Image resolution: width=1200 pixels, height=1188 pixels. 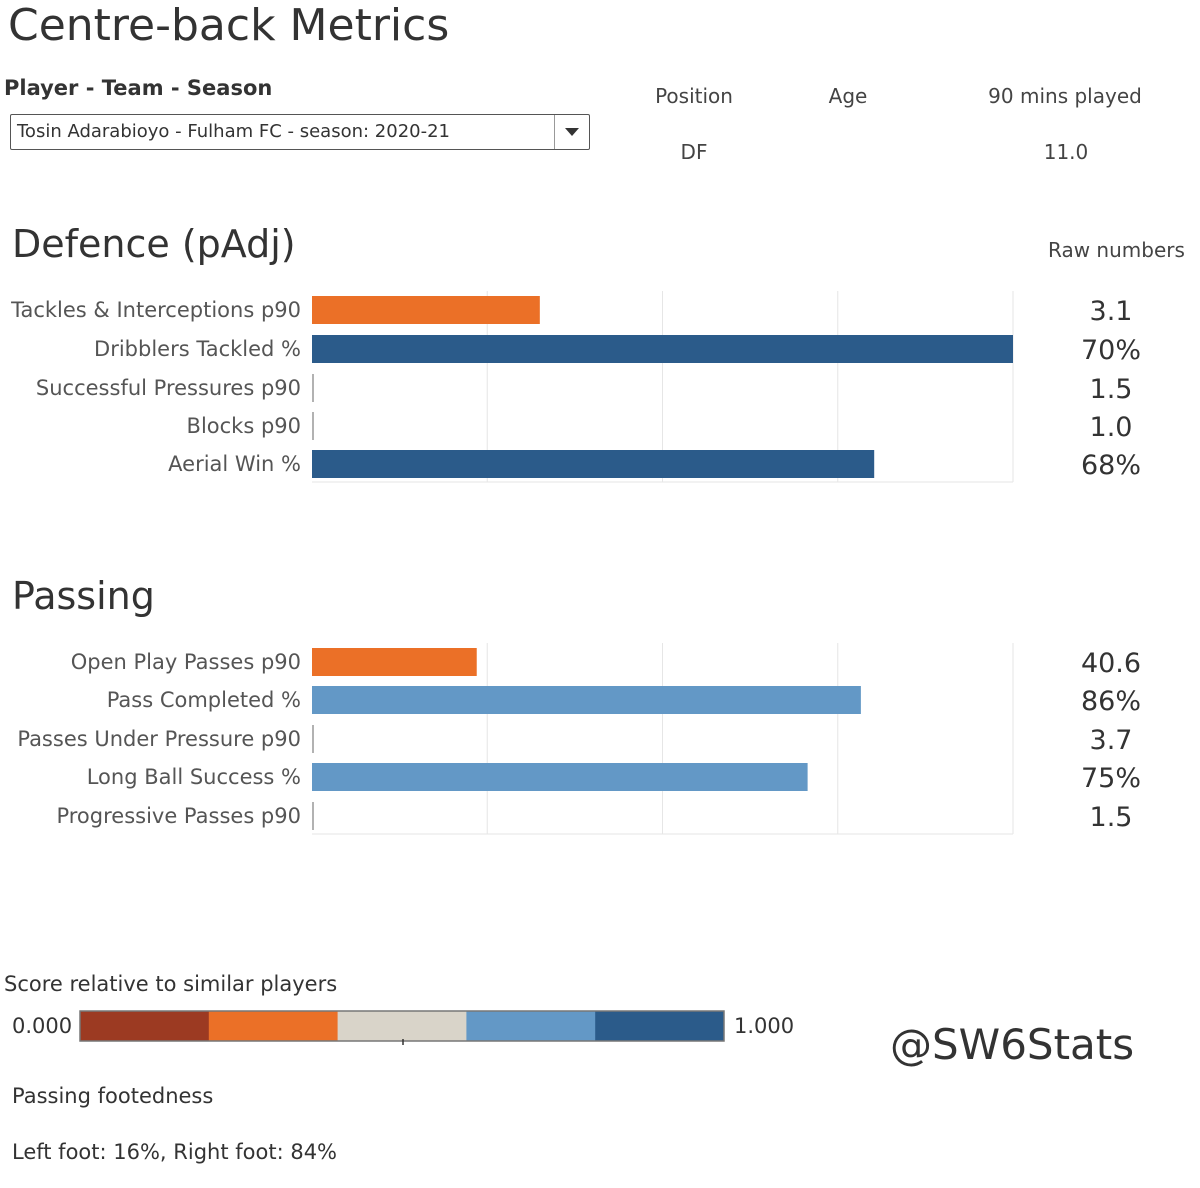 What do you see at coordinates (197, 349) in the screenshot?
I see `defence-category-label: Dribblers Tackled %` at bounding box center [197, 349].